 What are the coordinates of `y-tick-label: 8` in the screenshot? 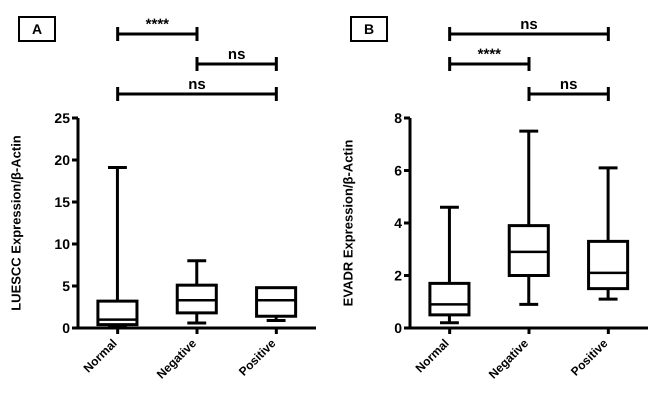 It's located at (398, 118).